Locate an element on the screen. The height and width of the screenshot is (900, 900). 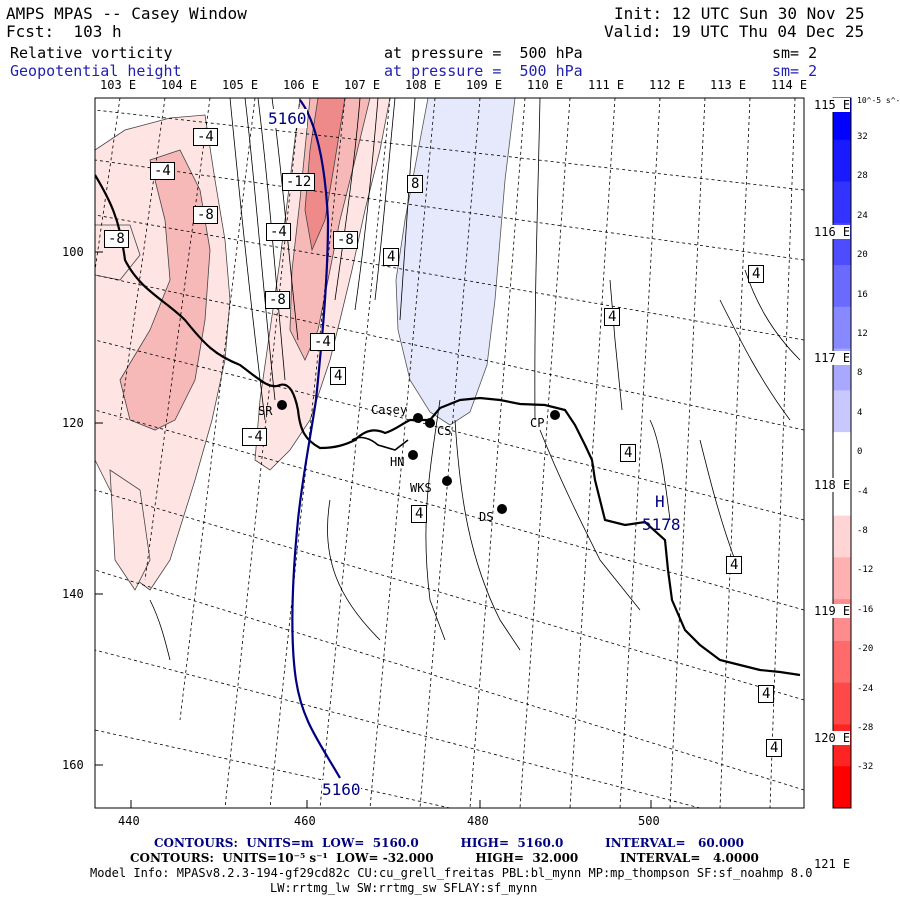
station-markers is located at coordinates (418, 457).